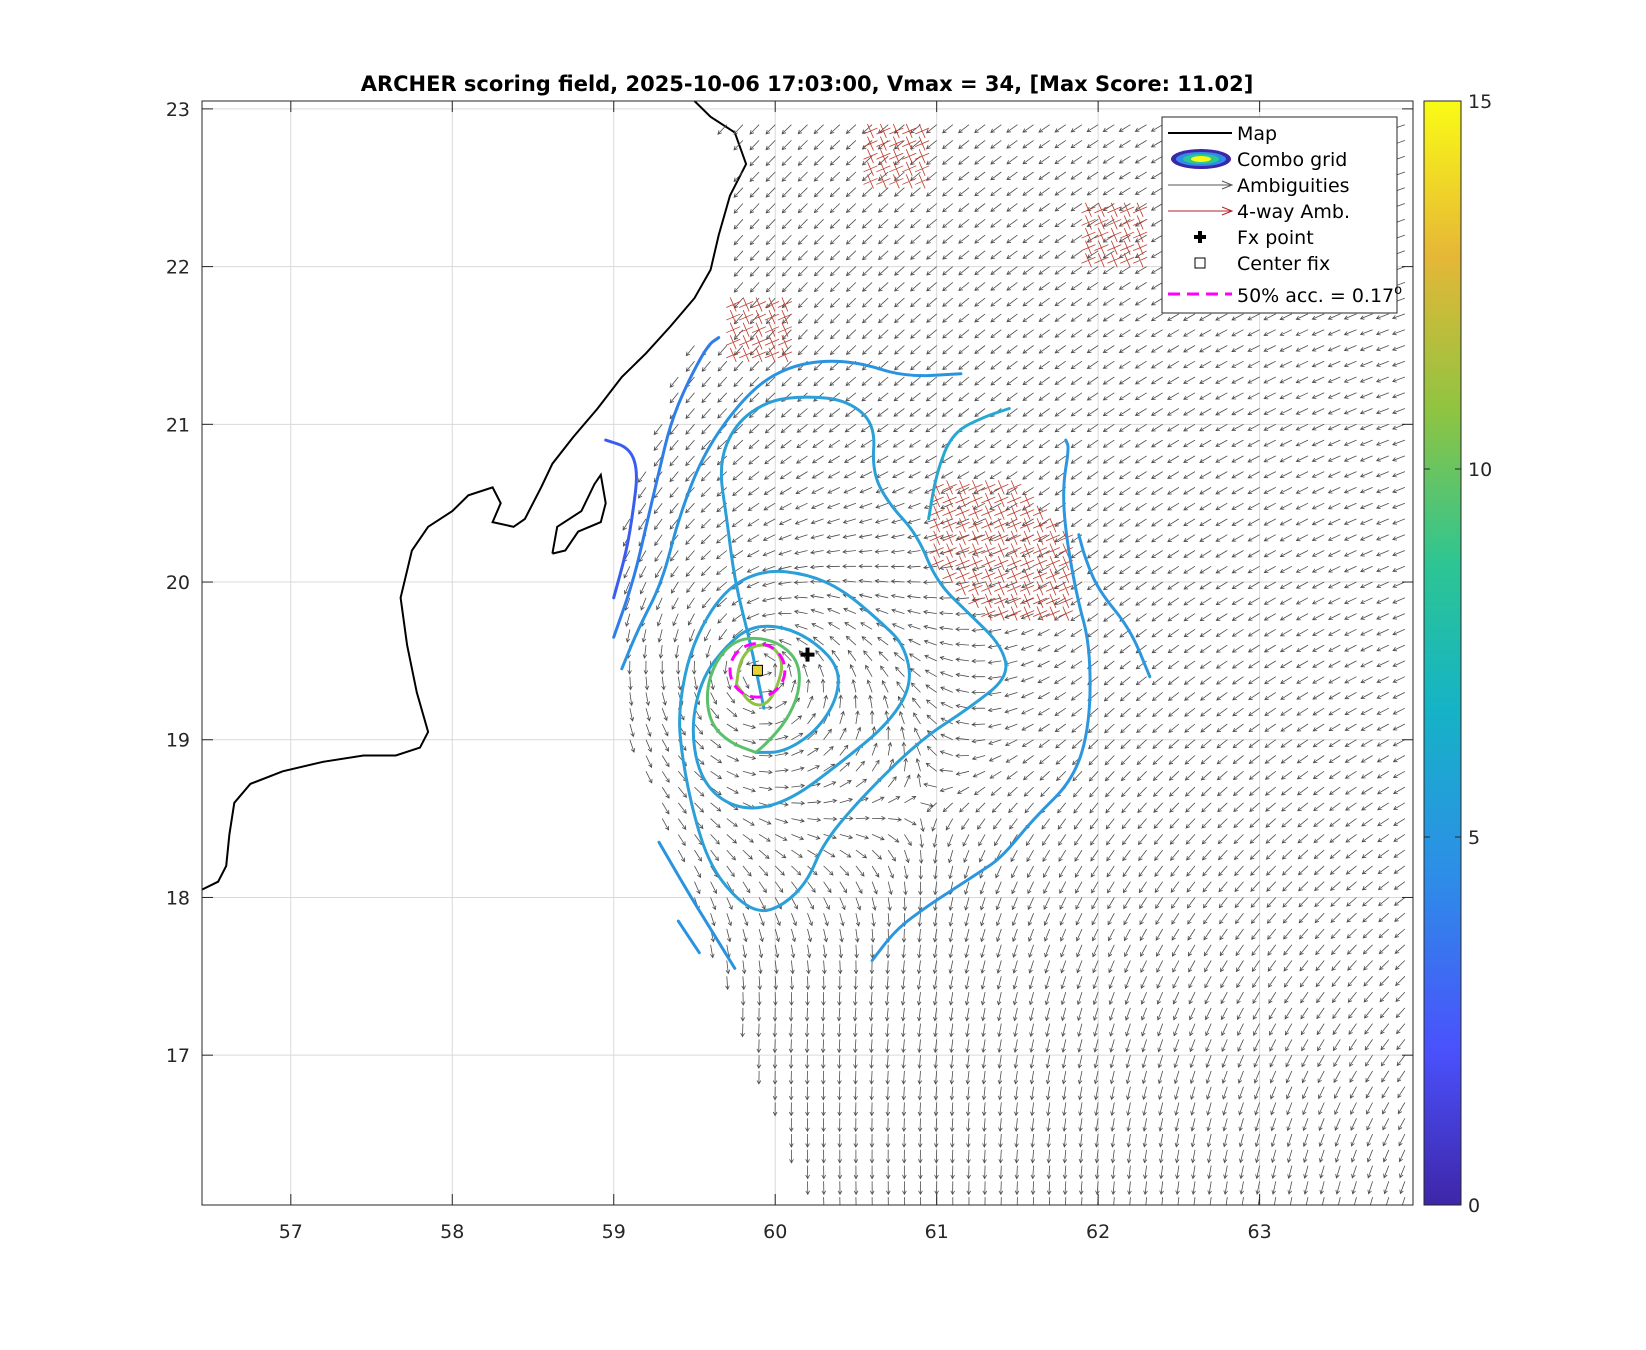  What do you see at coordinates (178, 741) in the screenshot?
I see `y-tick-label: 19` at bounding box center [178, 741].